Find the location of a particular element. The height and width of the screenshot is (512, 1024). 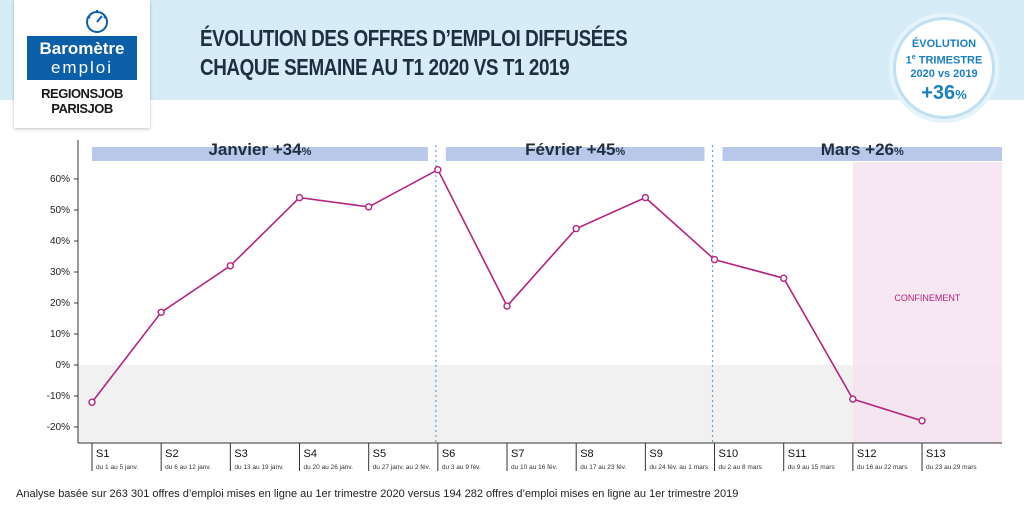

logo-line2: emploi is located at coordinates (82, 67).